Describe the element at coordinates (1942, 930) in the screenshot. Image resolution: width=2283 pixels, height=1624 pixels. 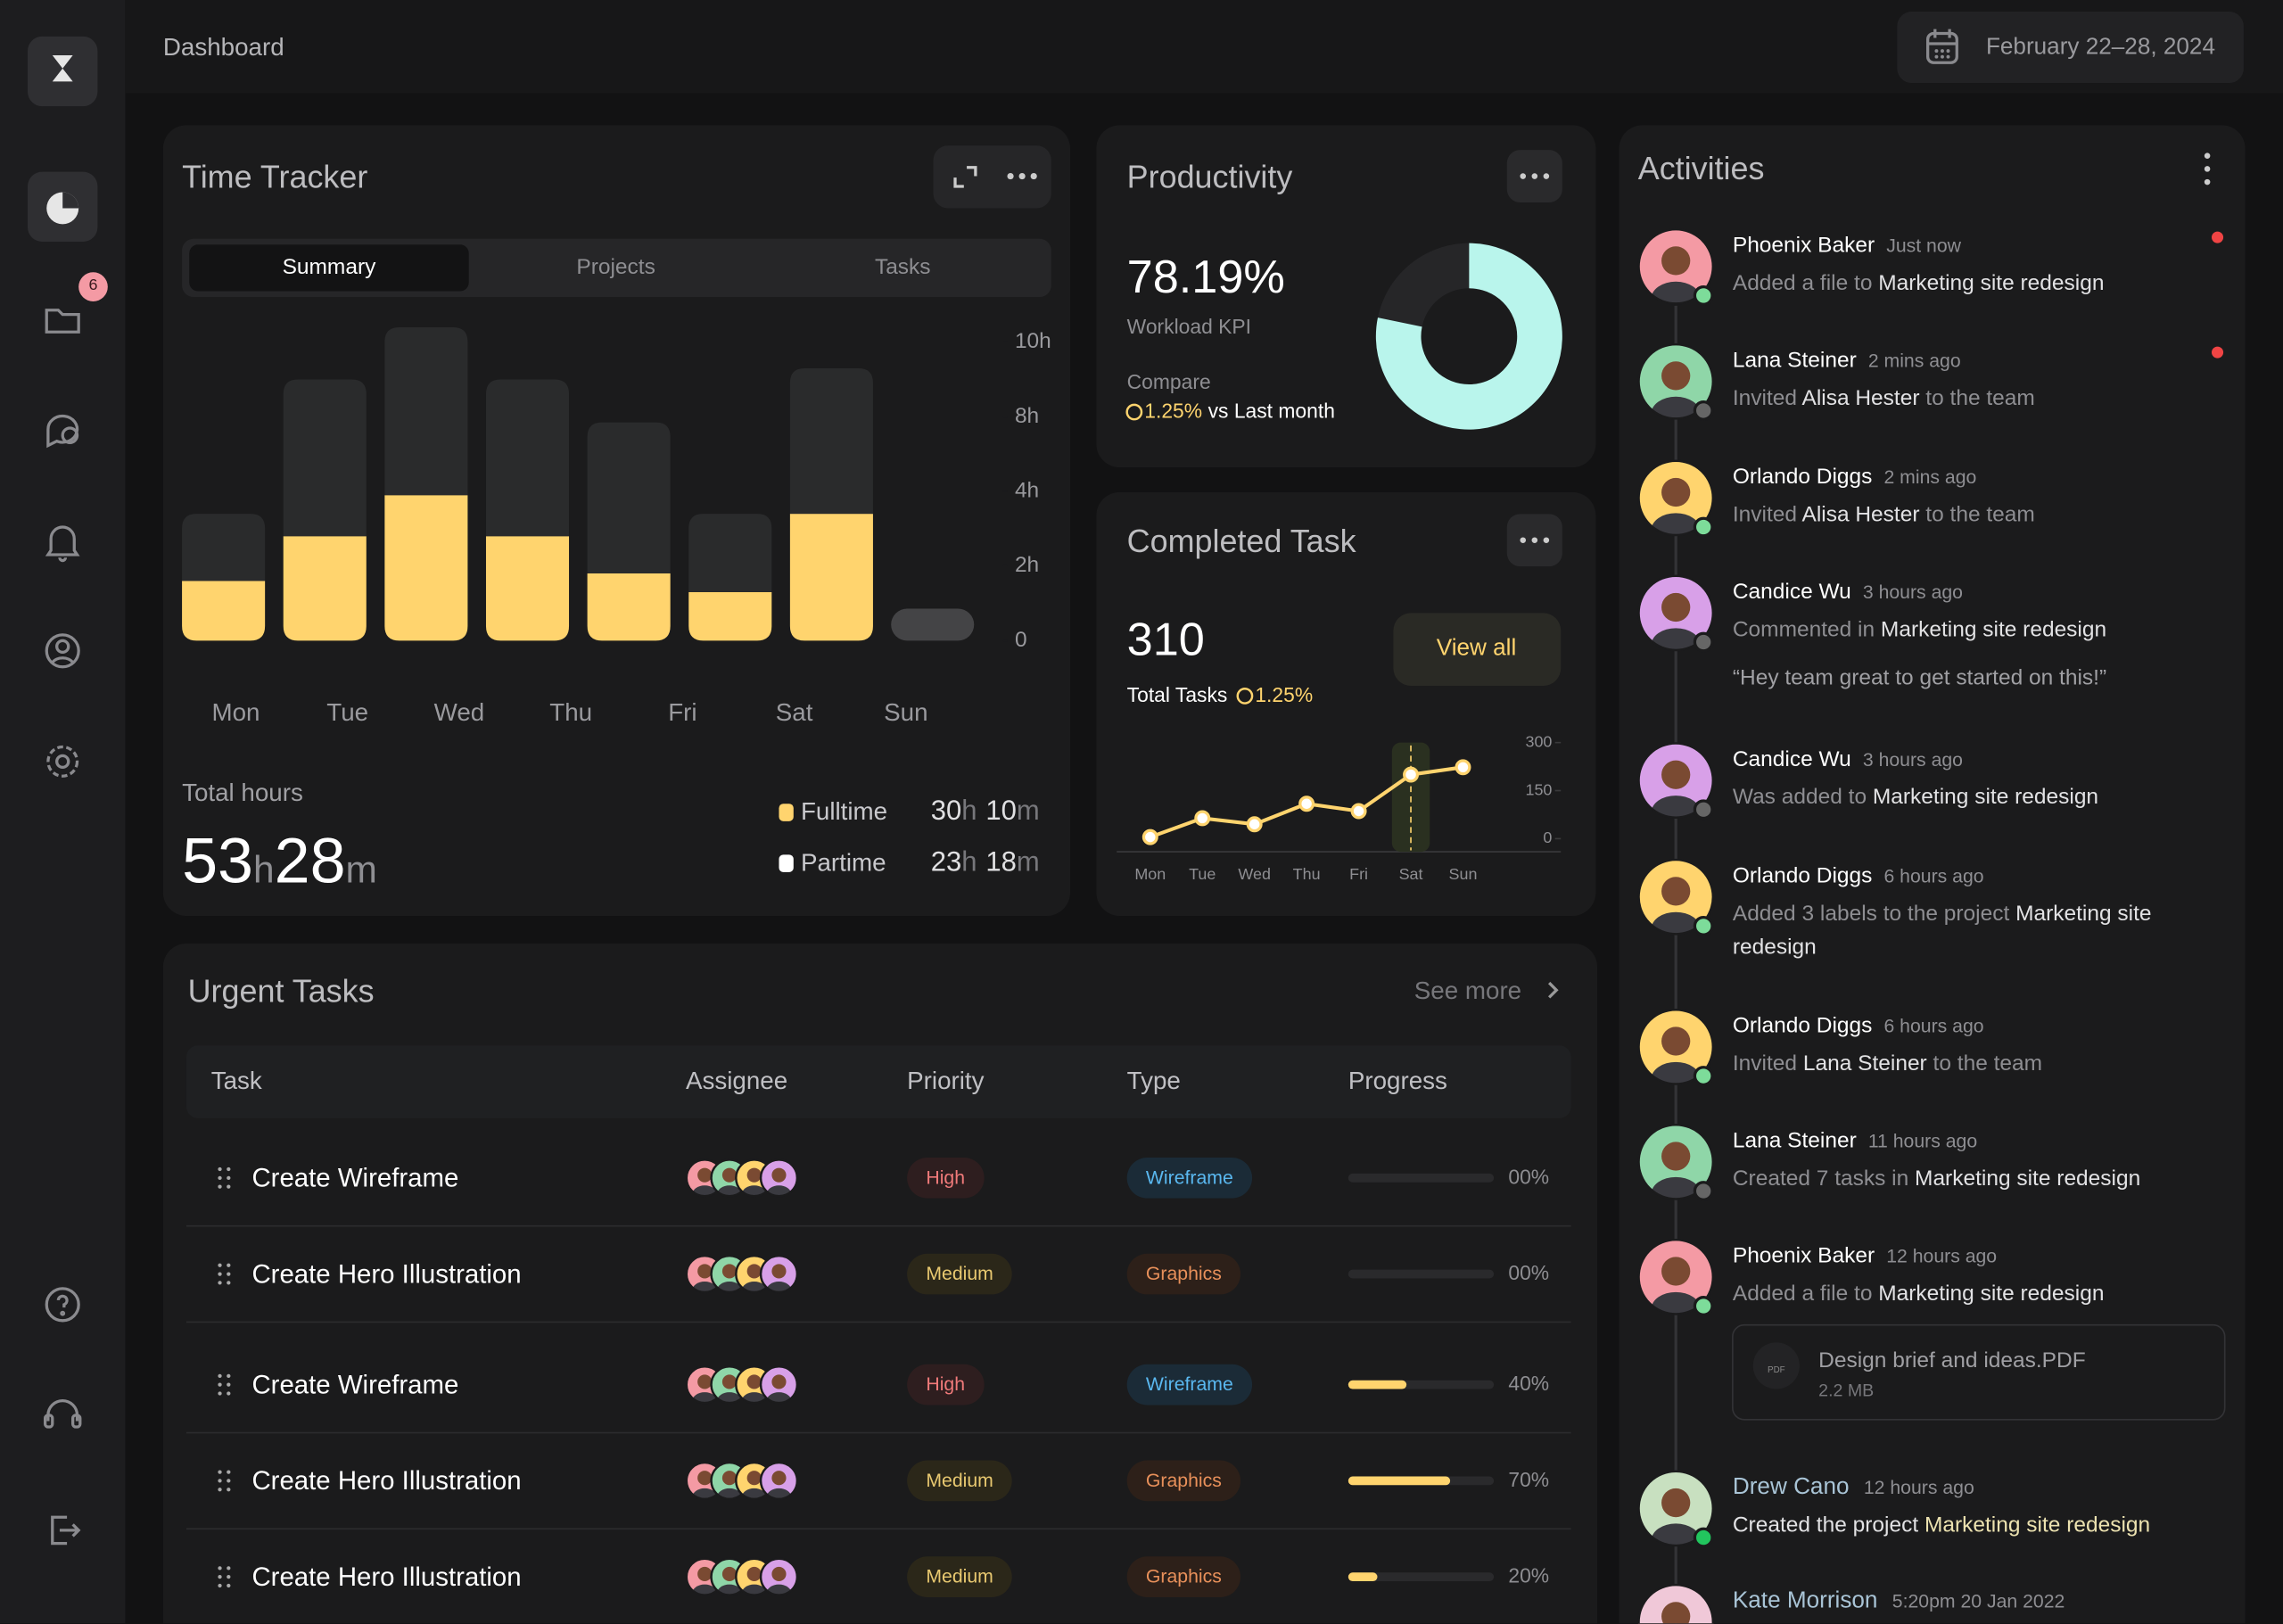
I see `text-part: Marketing site redesign` at that location.